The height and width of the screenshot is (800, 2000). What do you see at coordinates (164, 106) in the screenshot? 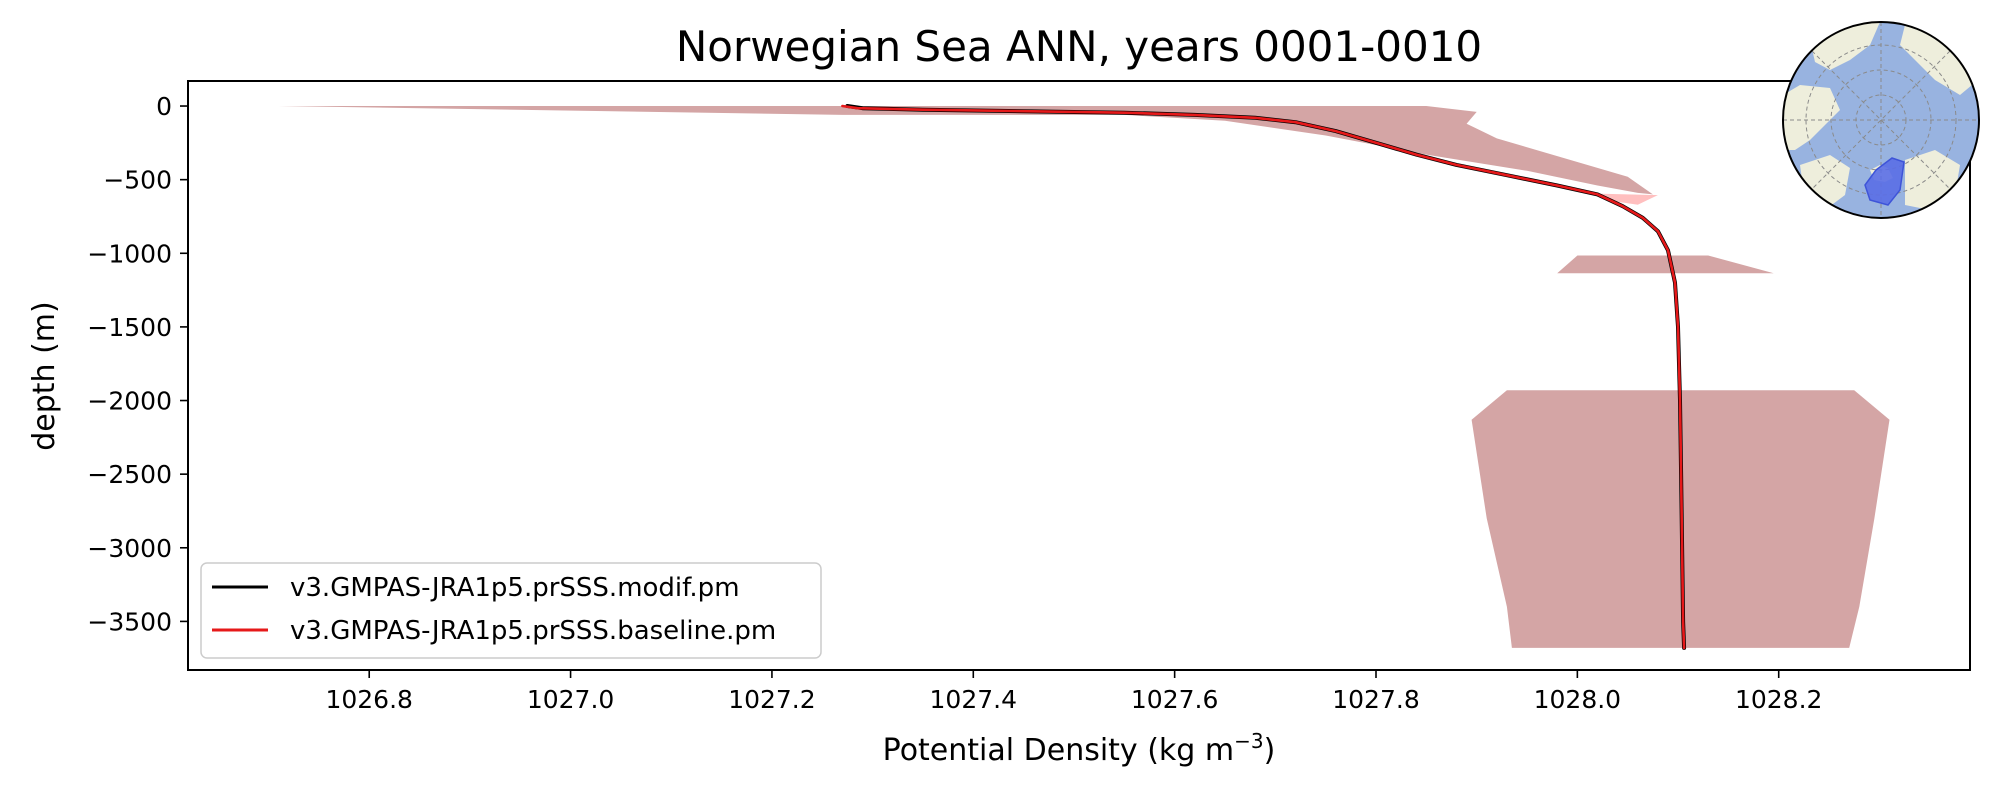
I see `y-tick-label: 0` at bounding box center [164, 106].